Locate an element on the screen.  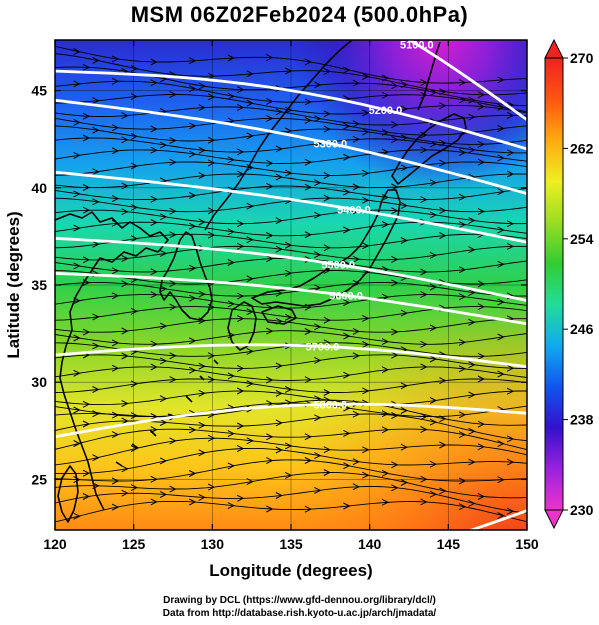
colorbar-body is located at coordinates (554, 284).